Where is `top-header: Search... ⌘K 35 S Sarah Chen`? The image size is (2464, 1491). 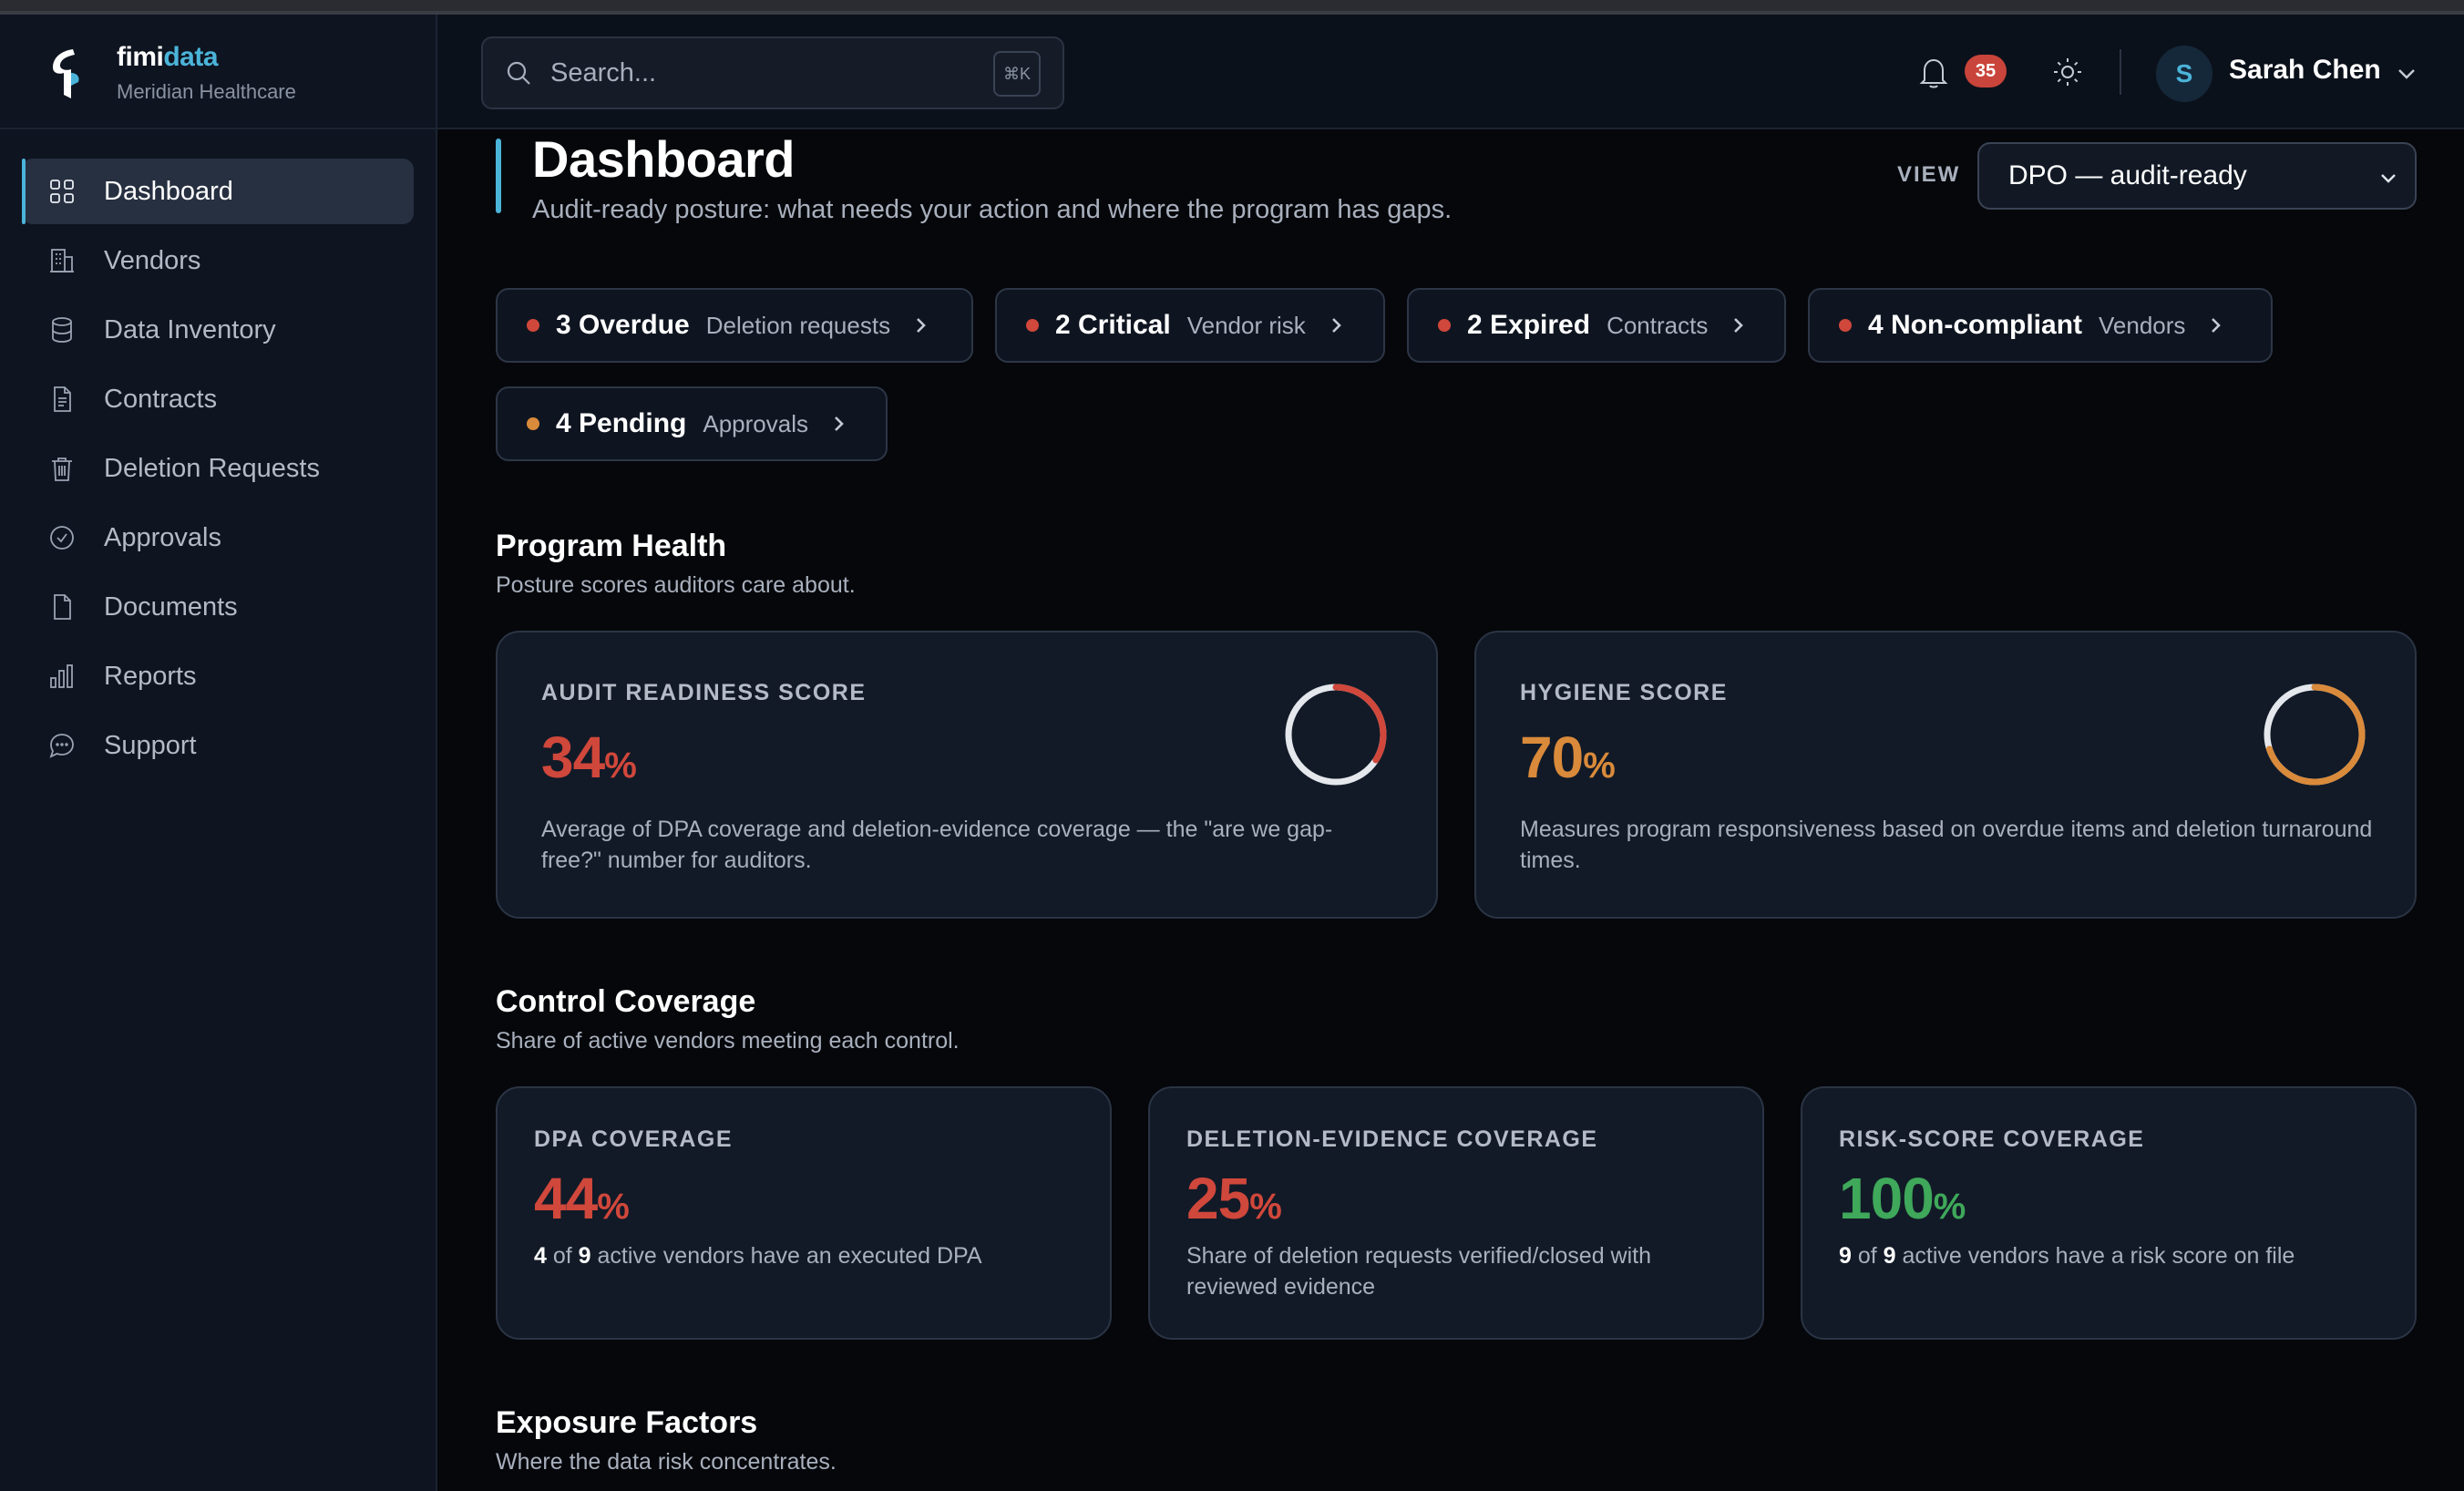 top-header: Search... ⌘K 35 S Sarah Chen is located at coordinates (1450, 72).